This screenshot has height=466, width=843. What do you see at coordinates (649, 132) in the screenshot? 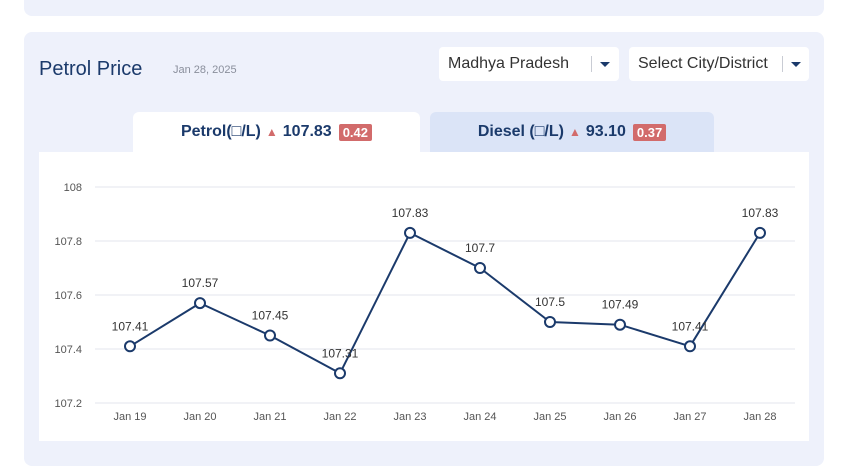
I see `tab-diesel-change-badge: 0.37` at bounding box center [649, 132].